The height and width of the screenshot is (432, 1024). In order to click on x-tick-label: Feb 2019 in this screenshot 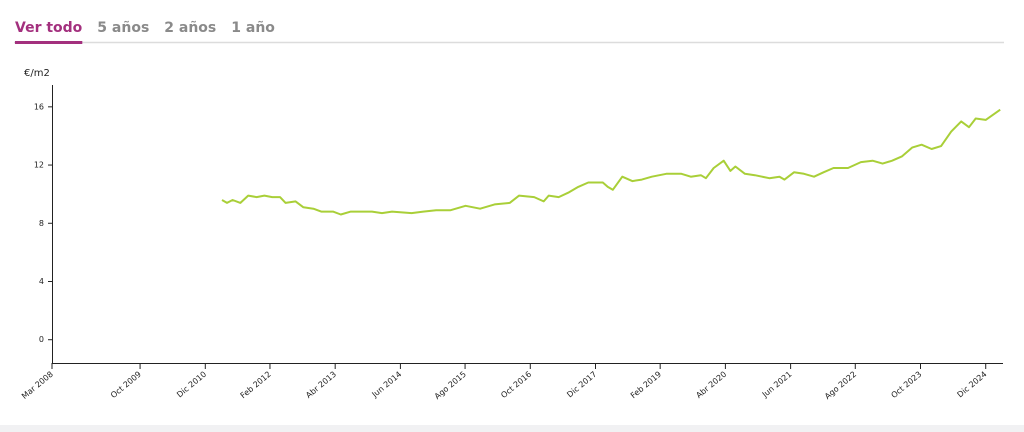, I will do `click(646, 385)`.